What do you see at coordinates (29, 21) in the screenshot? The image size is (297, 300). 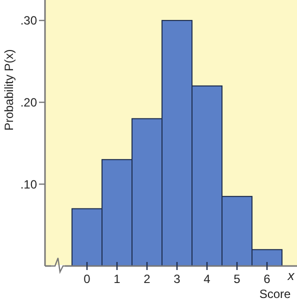 I see `y-tick-label: .30` at bounding box center [29, 21].